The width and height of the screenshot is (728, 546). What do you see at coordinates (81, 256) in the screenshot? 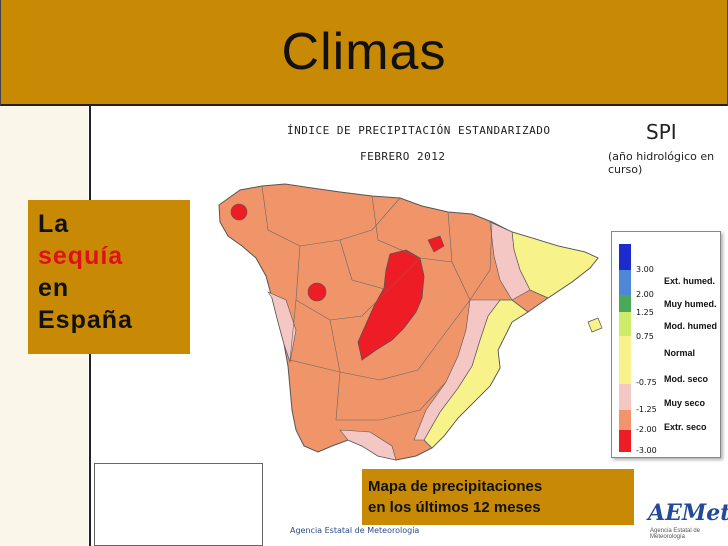
I see `side-label-highlight: sequía` at bounding box center [81, 256].